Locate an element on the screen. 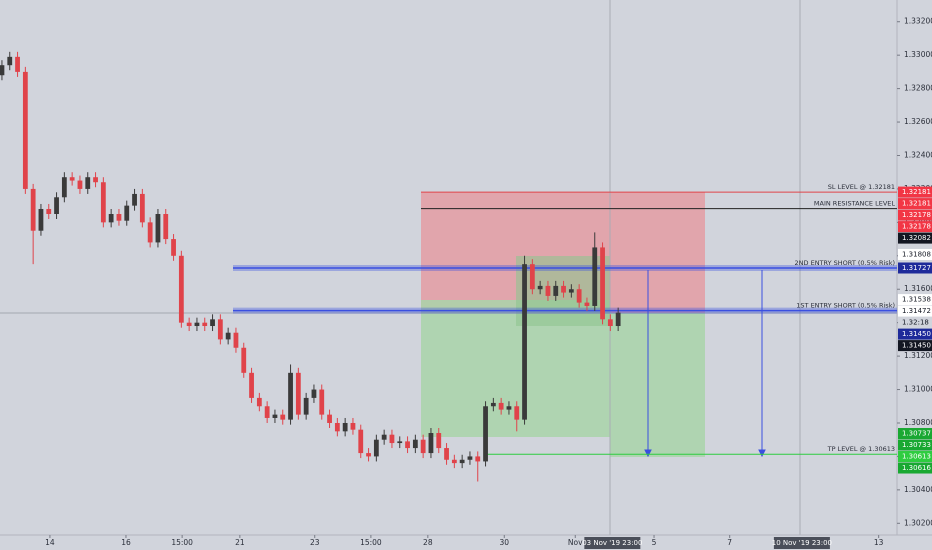 The height and width of the screenshot is (550, 932). level-label: TP LEVEL @ 1.30613 is located at coordinates (861, 449).